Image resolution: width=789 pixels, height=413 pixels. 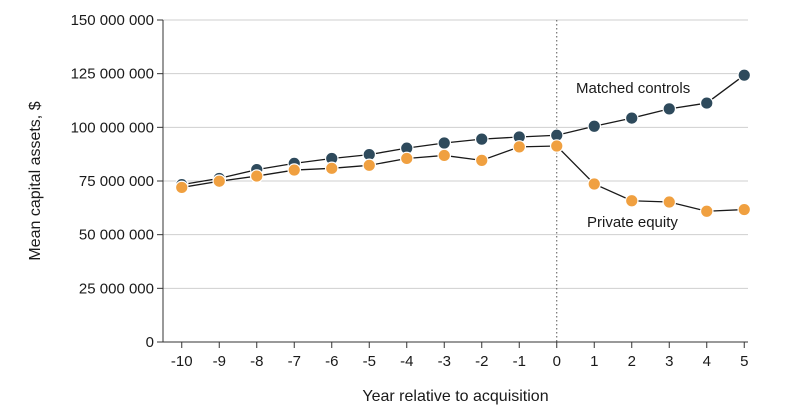 I want to click on x-tick-label: -3, so click(x=444, y=361).